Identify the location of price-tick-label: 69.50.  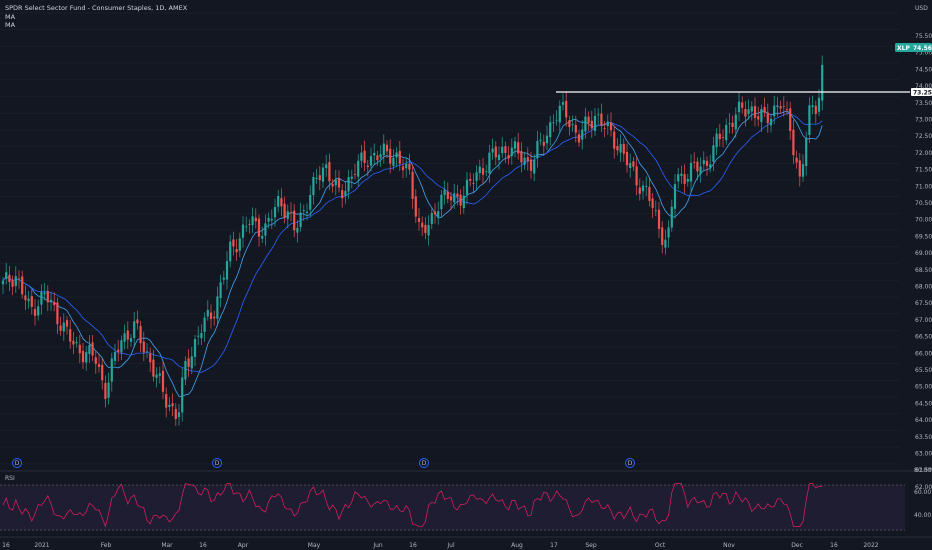
(923, 236).